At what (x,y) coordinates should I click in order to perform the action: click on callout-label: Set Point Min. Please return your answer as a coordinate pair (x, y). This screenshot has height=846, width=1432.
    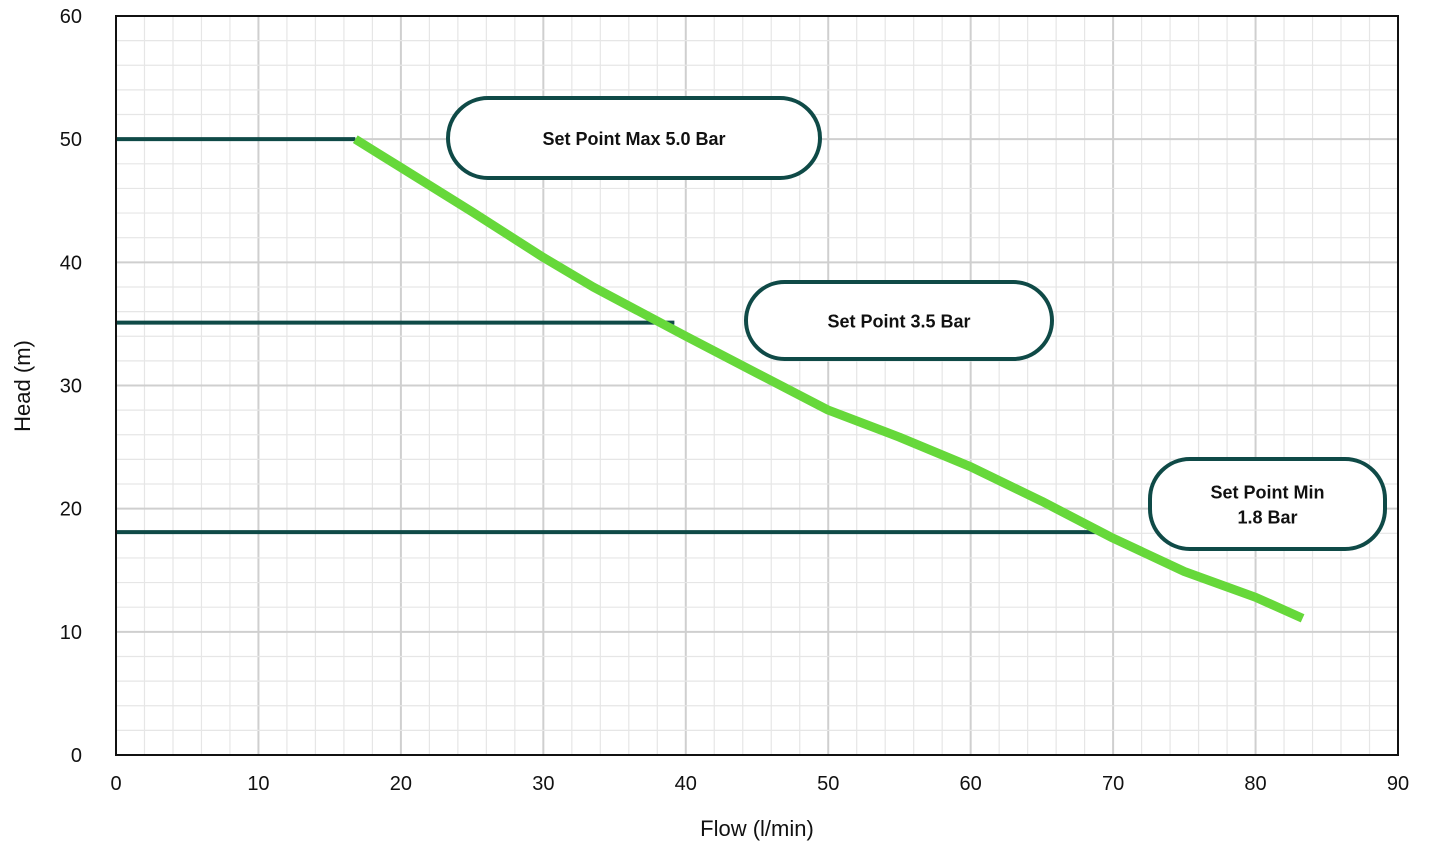
    Looking at the image, I should click on (1268, 493).